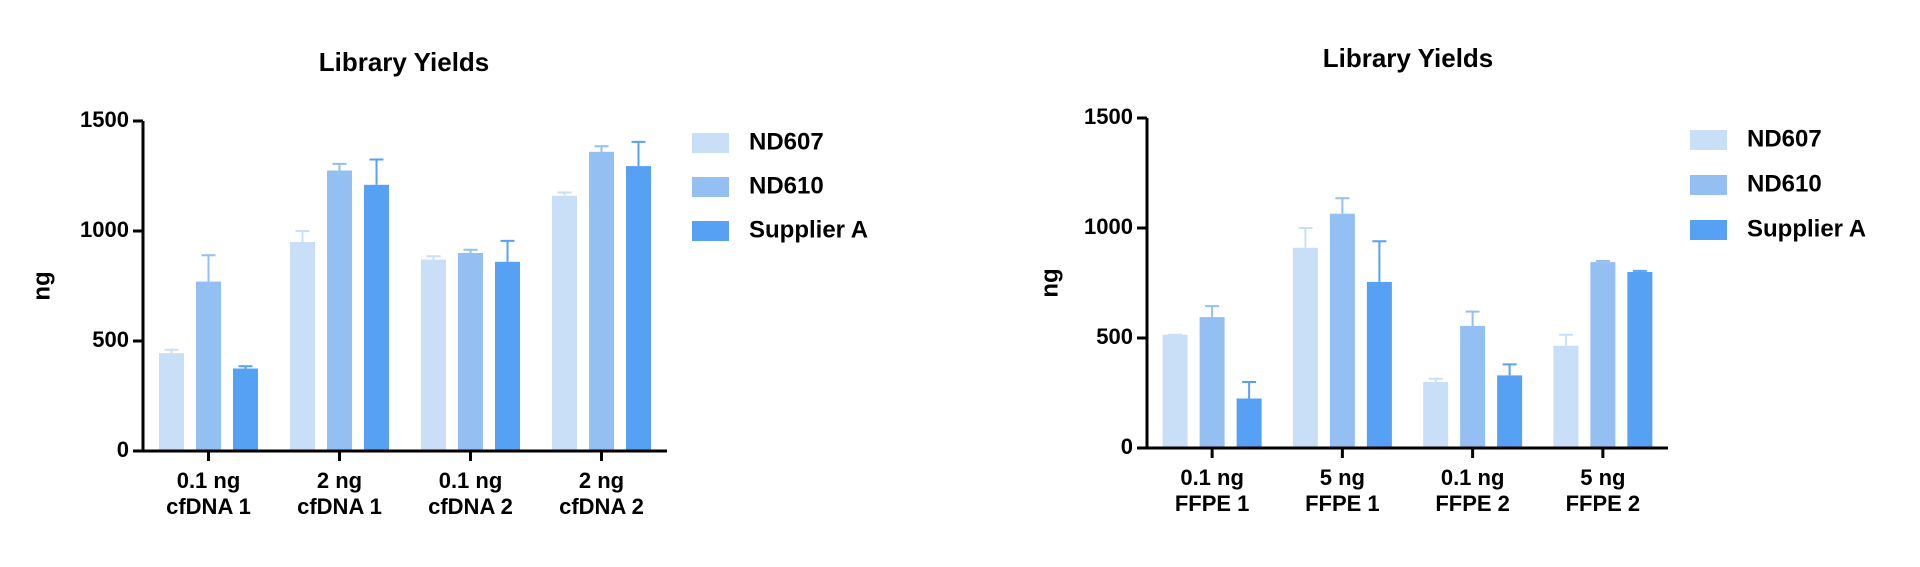 The height and width of the screenshot is (567, 1920). I want to click on x-tick-label: 2 ng cfDNA 2, so click(601, 493).